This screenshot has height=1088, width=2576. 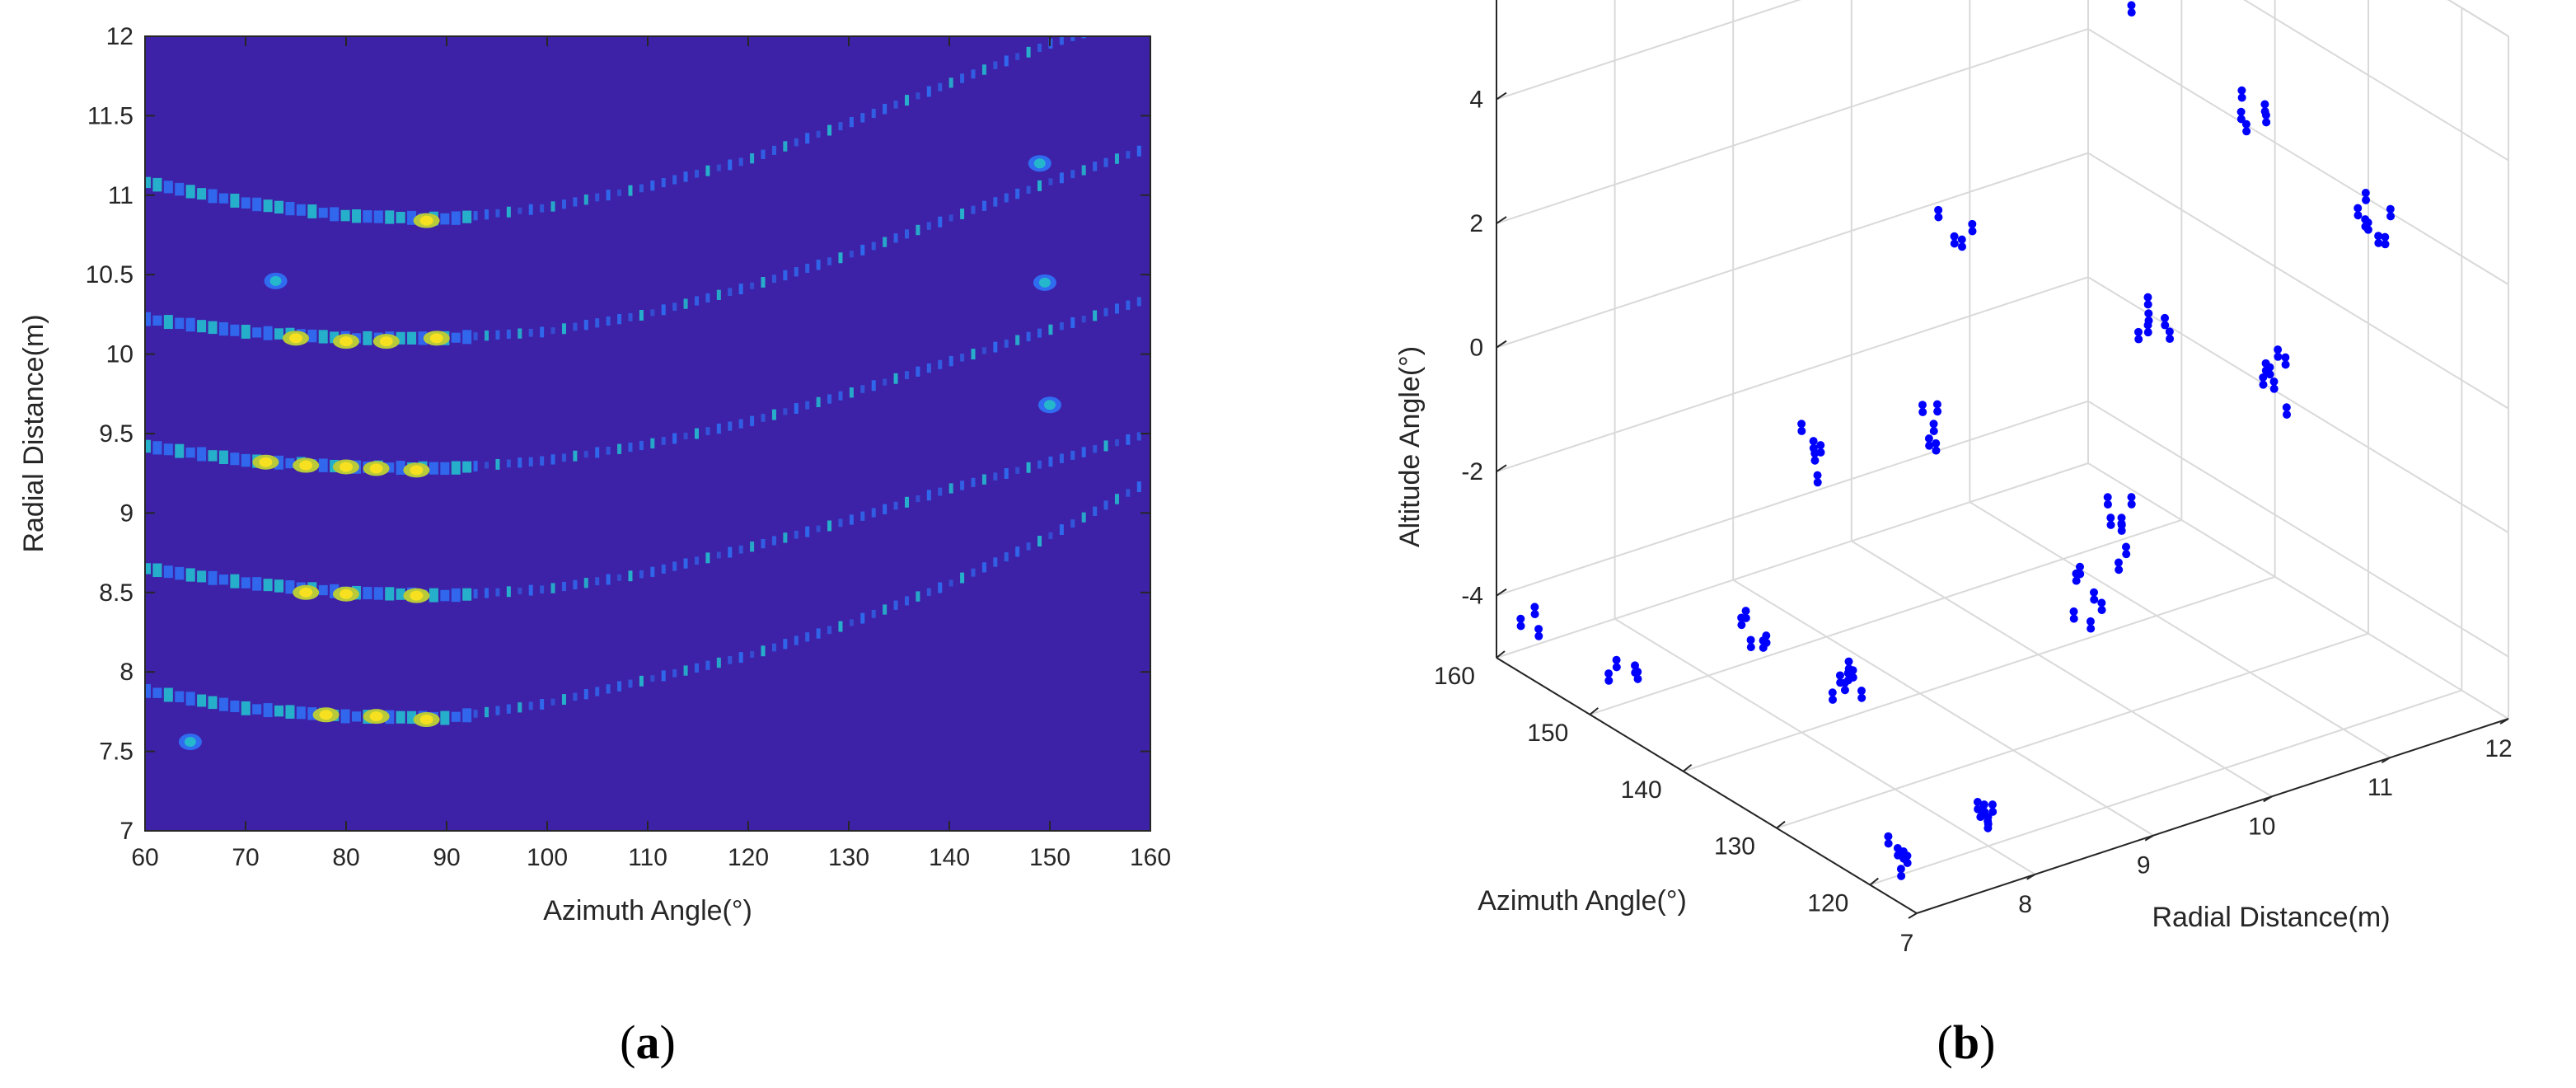 What do you see at coordinates (1792, 560) in the screenshot?
I see `grid-floor-a` at bounding box center [1792, 560].